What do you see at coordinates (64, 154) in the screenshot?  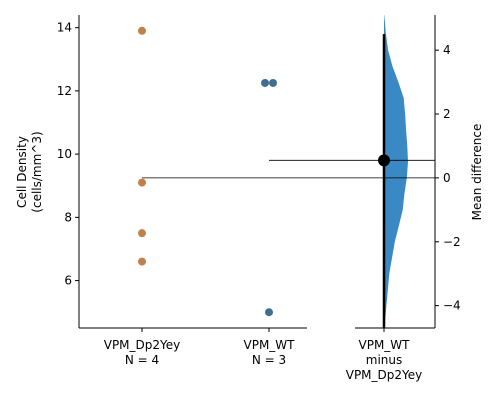 I see `raw-y-tick-label: 10` at bounding box center [64, 154].